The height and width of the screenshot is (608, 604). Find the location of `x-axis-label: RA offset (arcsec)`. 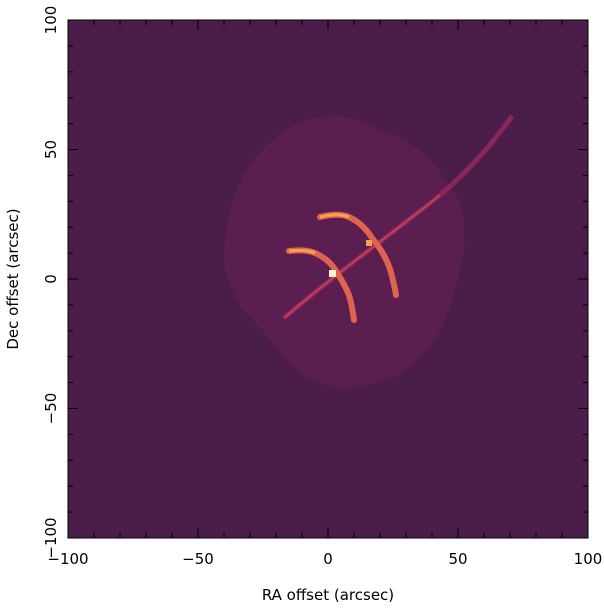

x-axis-label: RA offset (arcsec) is located at coordinates (328, 595).